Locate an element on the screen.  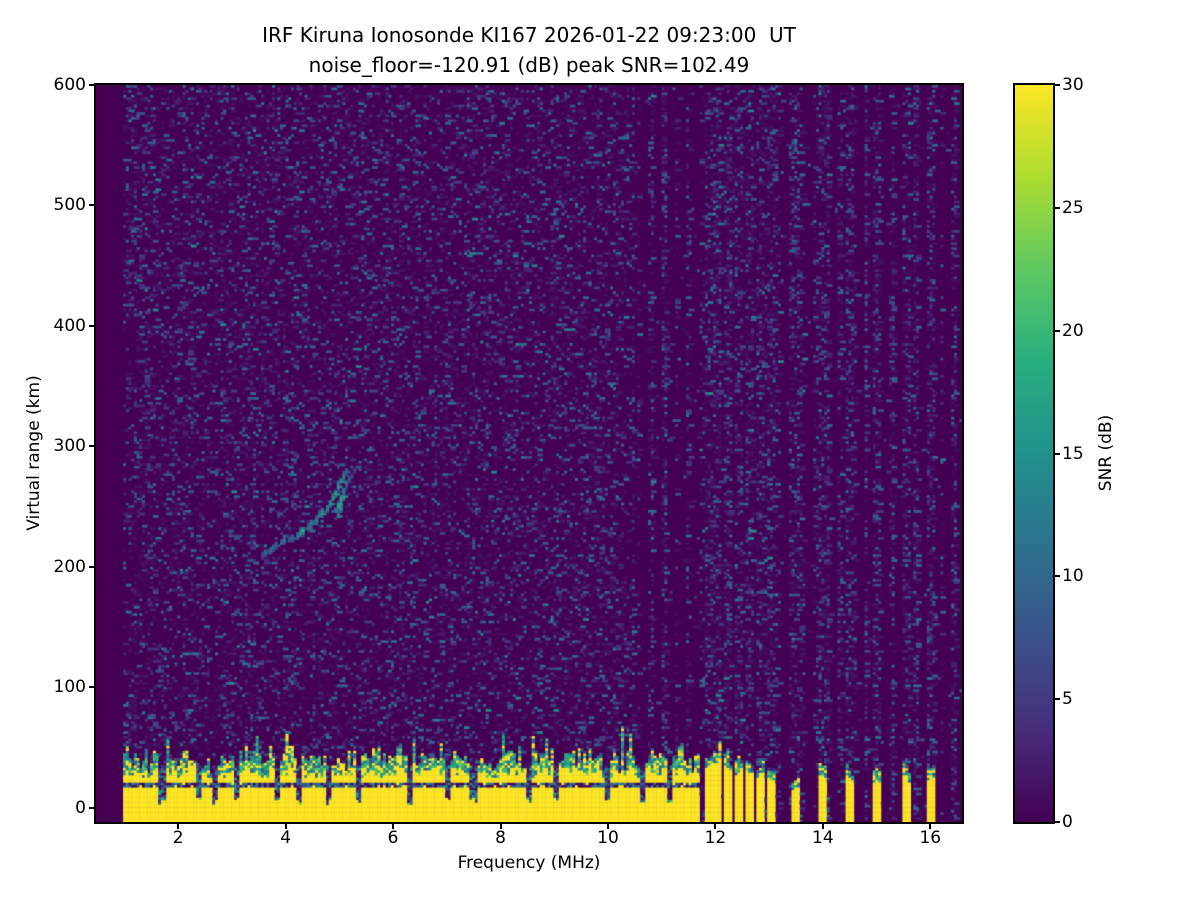
x-axis-label: Frequency (MHz) is located at coordinates (529, 863).